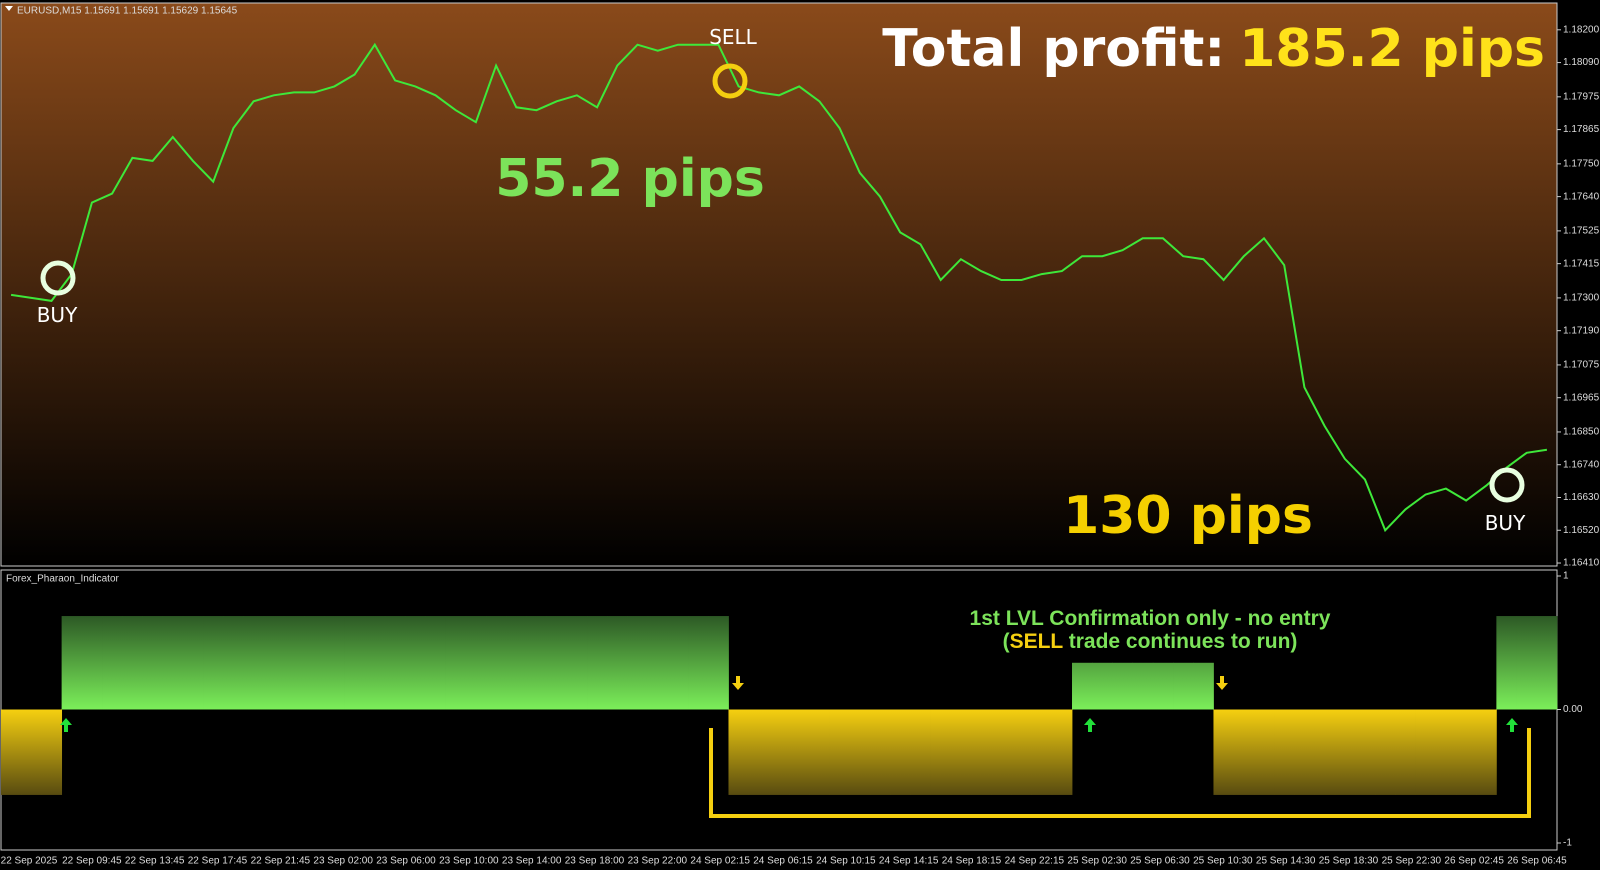 This screenshot has height=870, width=1600. What do you see at coordinates (720, 861) in the screenshot?
I see `x-tick-label: 24 Sep 02:15` at bounding box center [720, 861].